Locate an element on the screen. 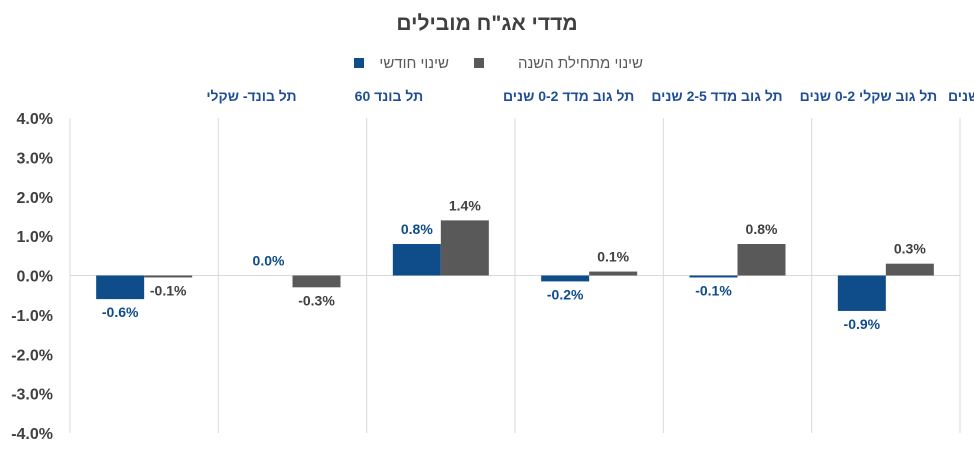 The height and width of the screenshot is (453, 974). category-label: תל גוב מדד 2-5 שנים is located at coordinates (716, 96).